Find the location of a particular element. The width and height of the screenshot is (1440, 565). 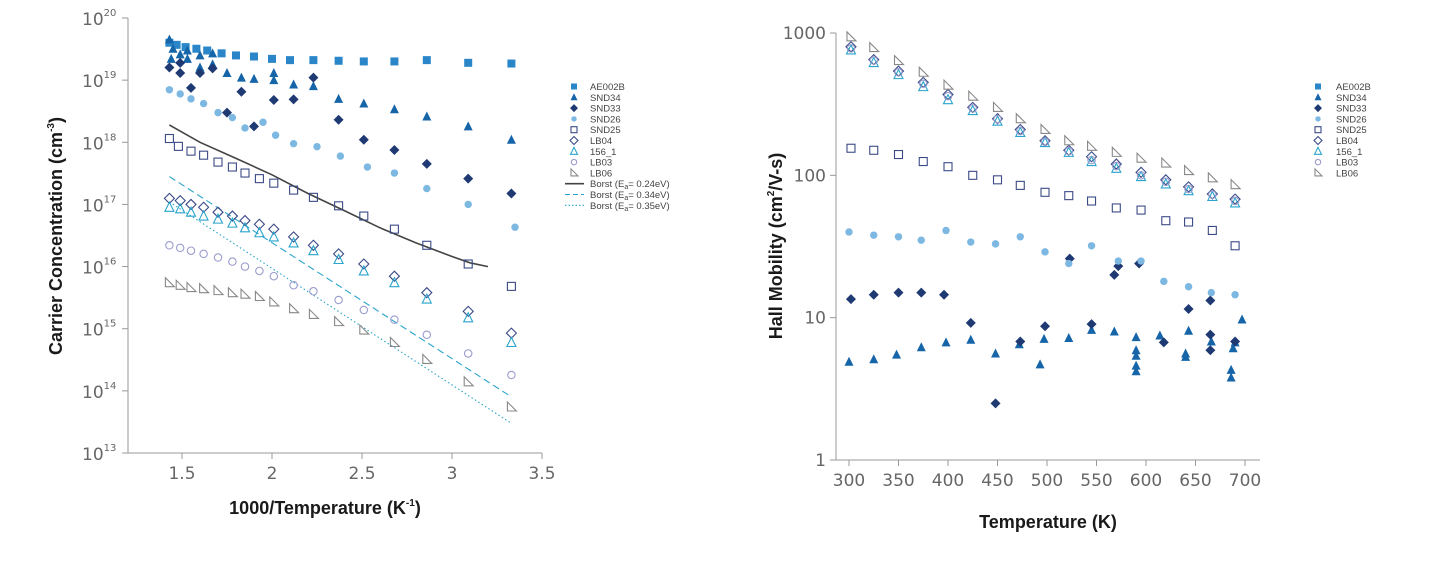

legend-label: SND25 is located at coordinates (1351, 130).